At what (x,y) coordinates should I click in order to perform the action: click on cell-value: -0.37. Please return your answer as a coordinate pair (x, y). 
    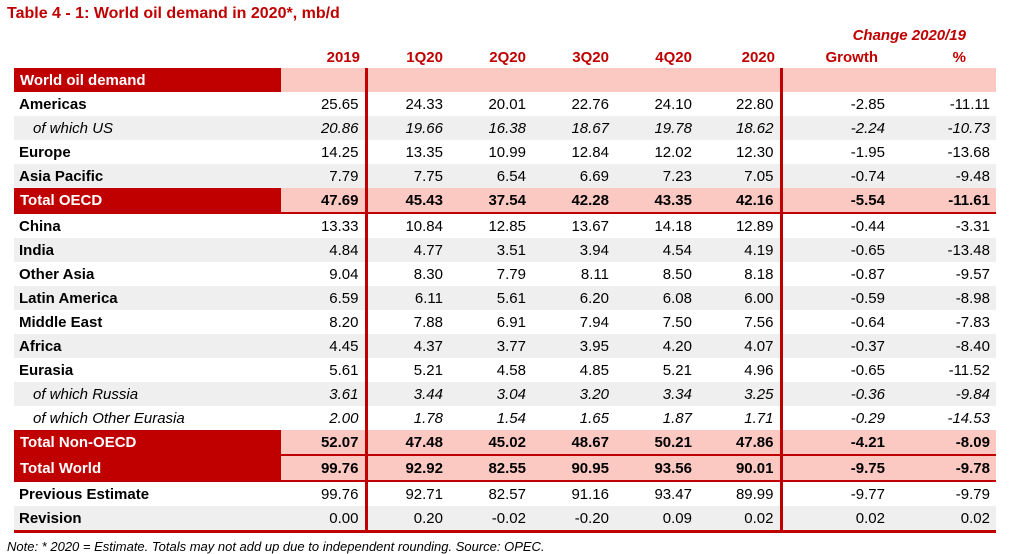
    Looking at the image, I should click on (836, 346).